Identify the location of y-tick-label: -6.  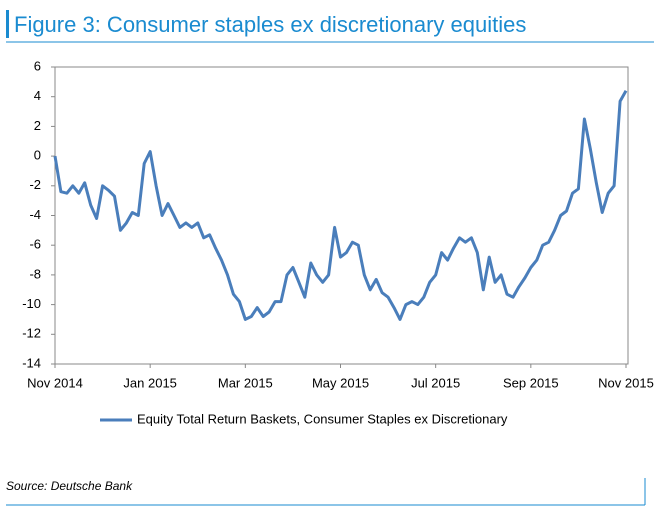
(35, 244).